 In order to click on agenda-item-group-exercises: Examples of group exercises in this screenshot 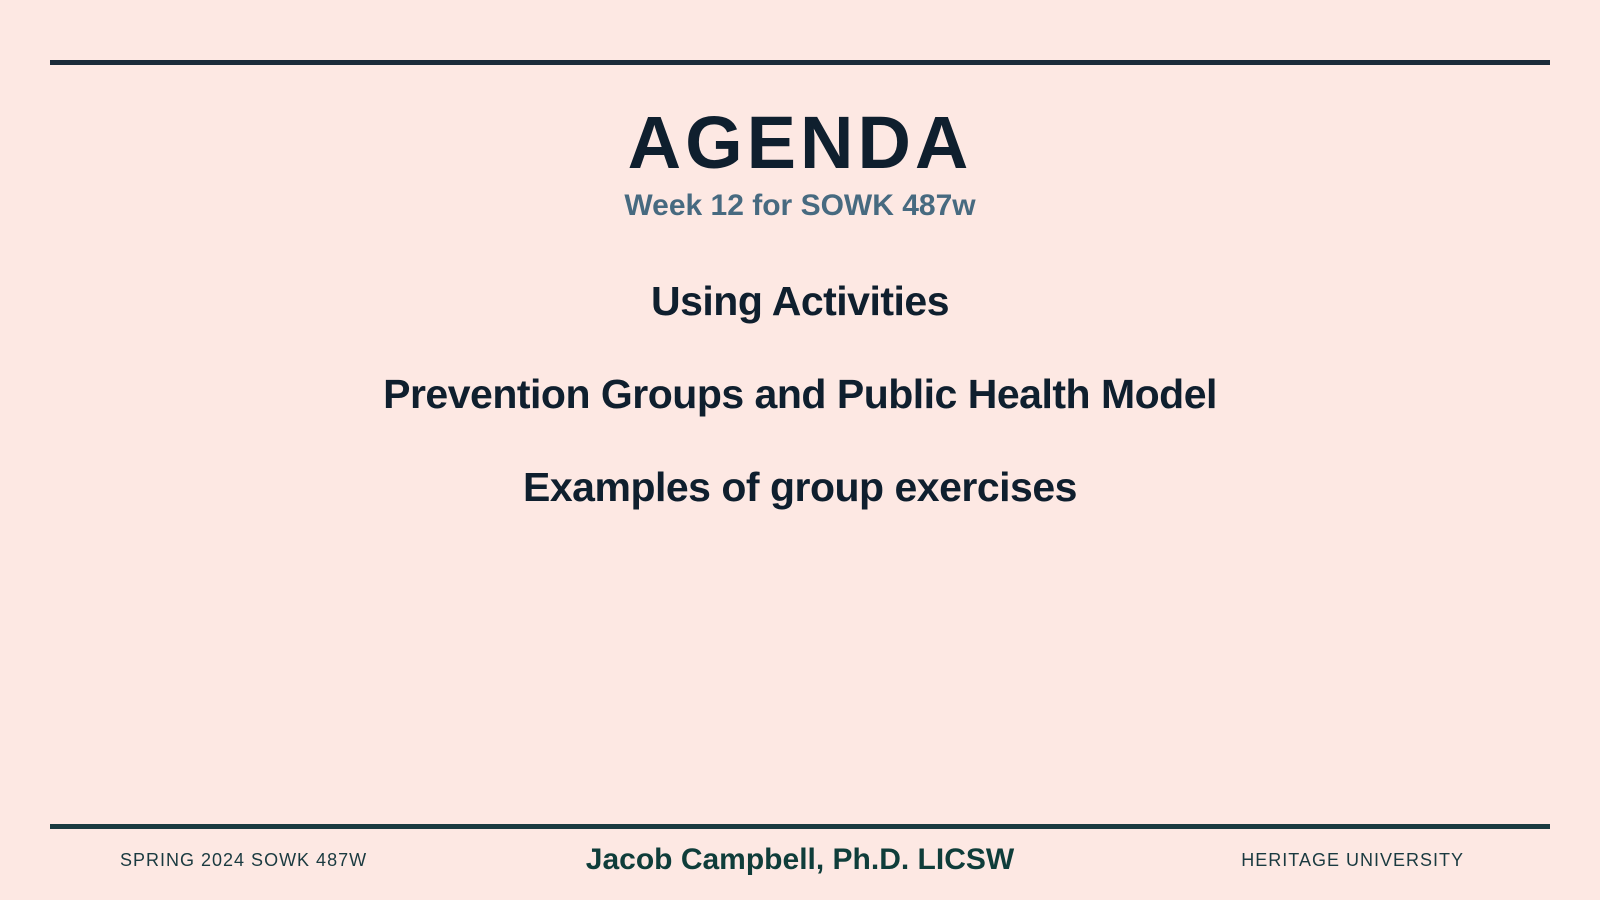, I will do `click(800, 487)`.